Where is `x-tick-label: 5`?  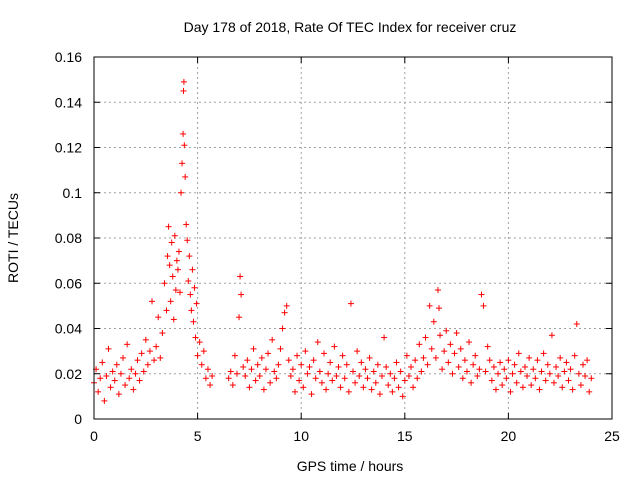 x-tick-label: 5 is located at coordinates (198, 436).